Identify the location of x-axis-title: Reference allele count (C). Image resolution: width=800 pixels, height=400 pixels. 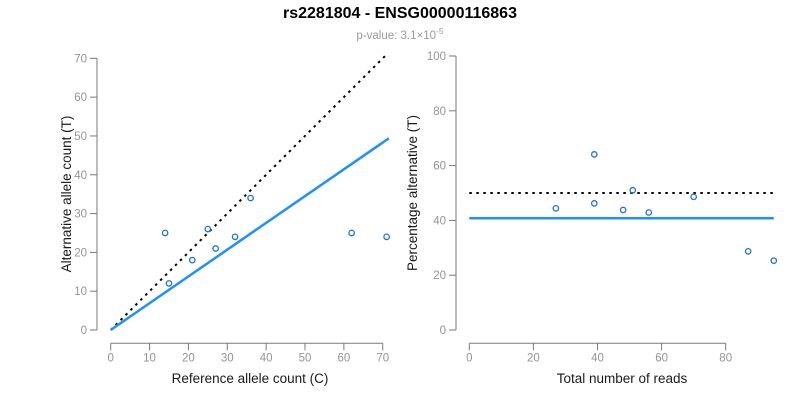
(250, 378).